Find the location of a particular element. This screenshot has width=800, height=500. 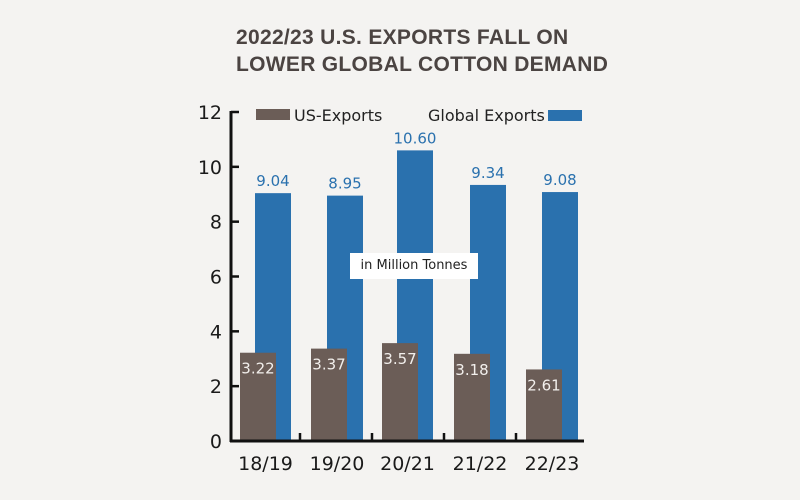

x-tick-label: 19/20 is located at coordinates (337, 464).